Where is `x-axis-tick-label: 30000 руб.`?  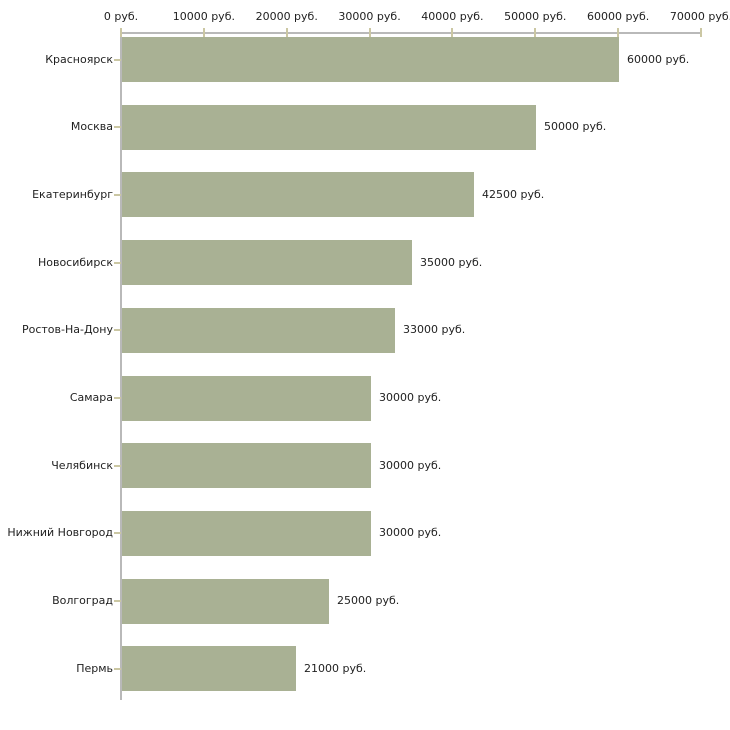
x-axis-tick-label: 30000 руб. is located at coordinates (369, 16).